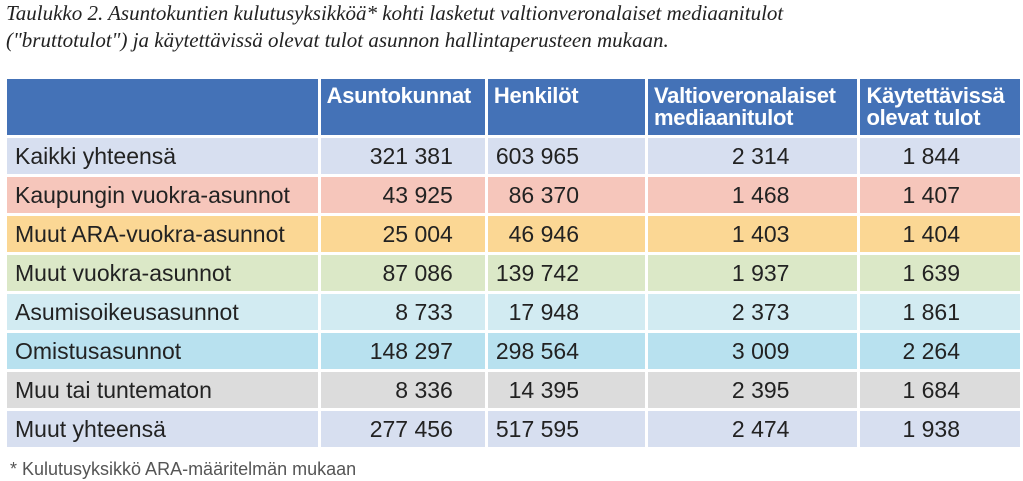 The height and width of the screenshot is (481, 1023). Describe the element at coordinates (753, 195) in the screenshot. I see `cell-mediaanitulot: 1 468` at that location.